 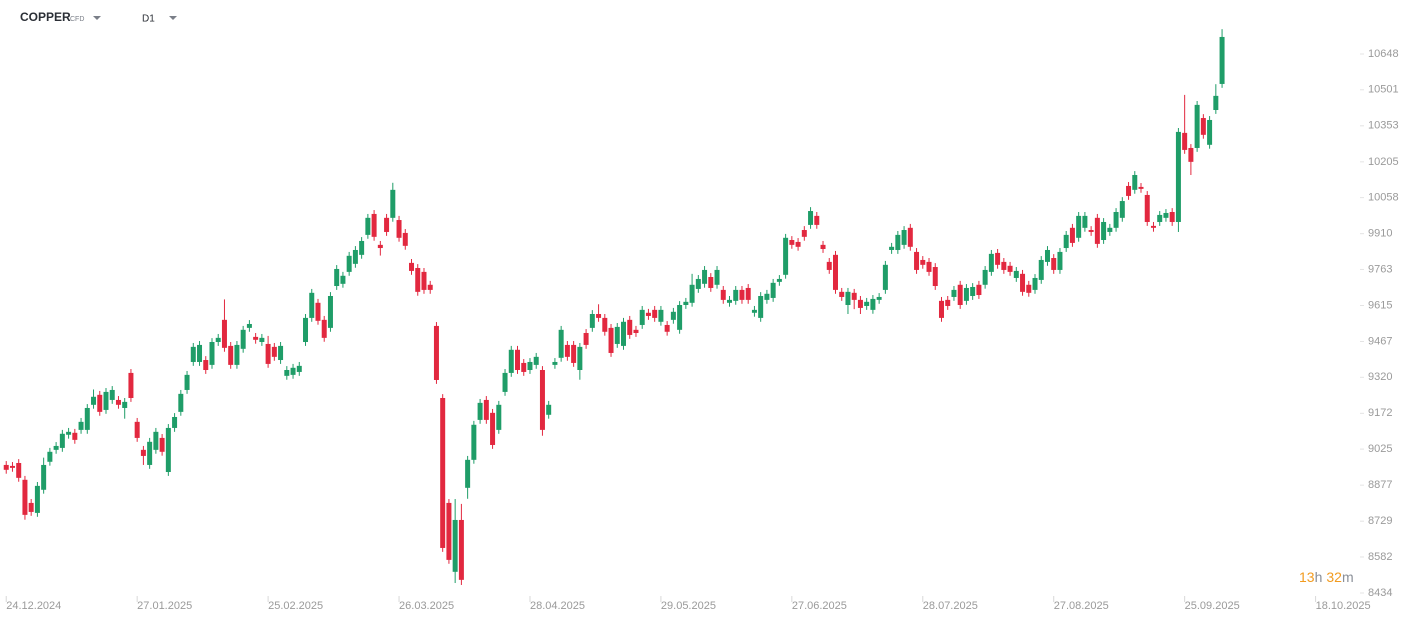 I want to click on y-tick-label: 8434, so click(x=1380, y=593).